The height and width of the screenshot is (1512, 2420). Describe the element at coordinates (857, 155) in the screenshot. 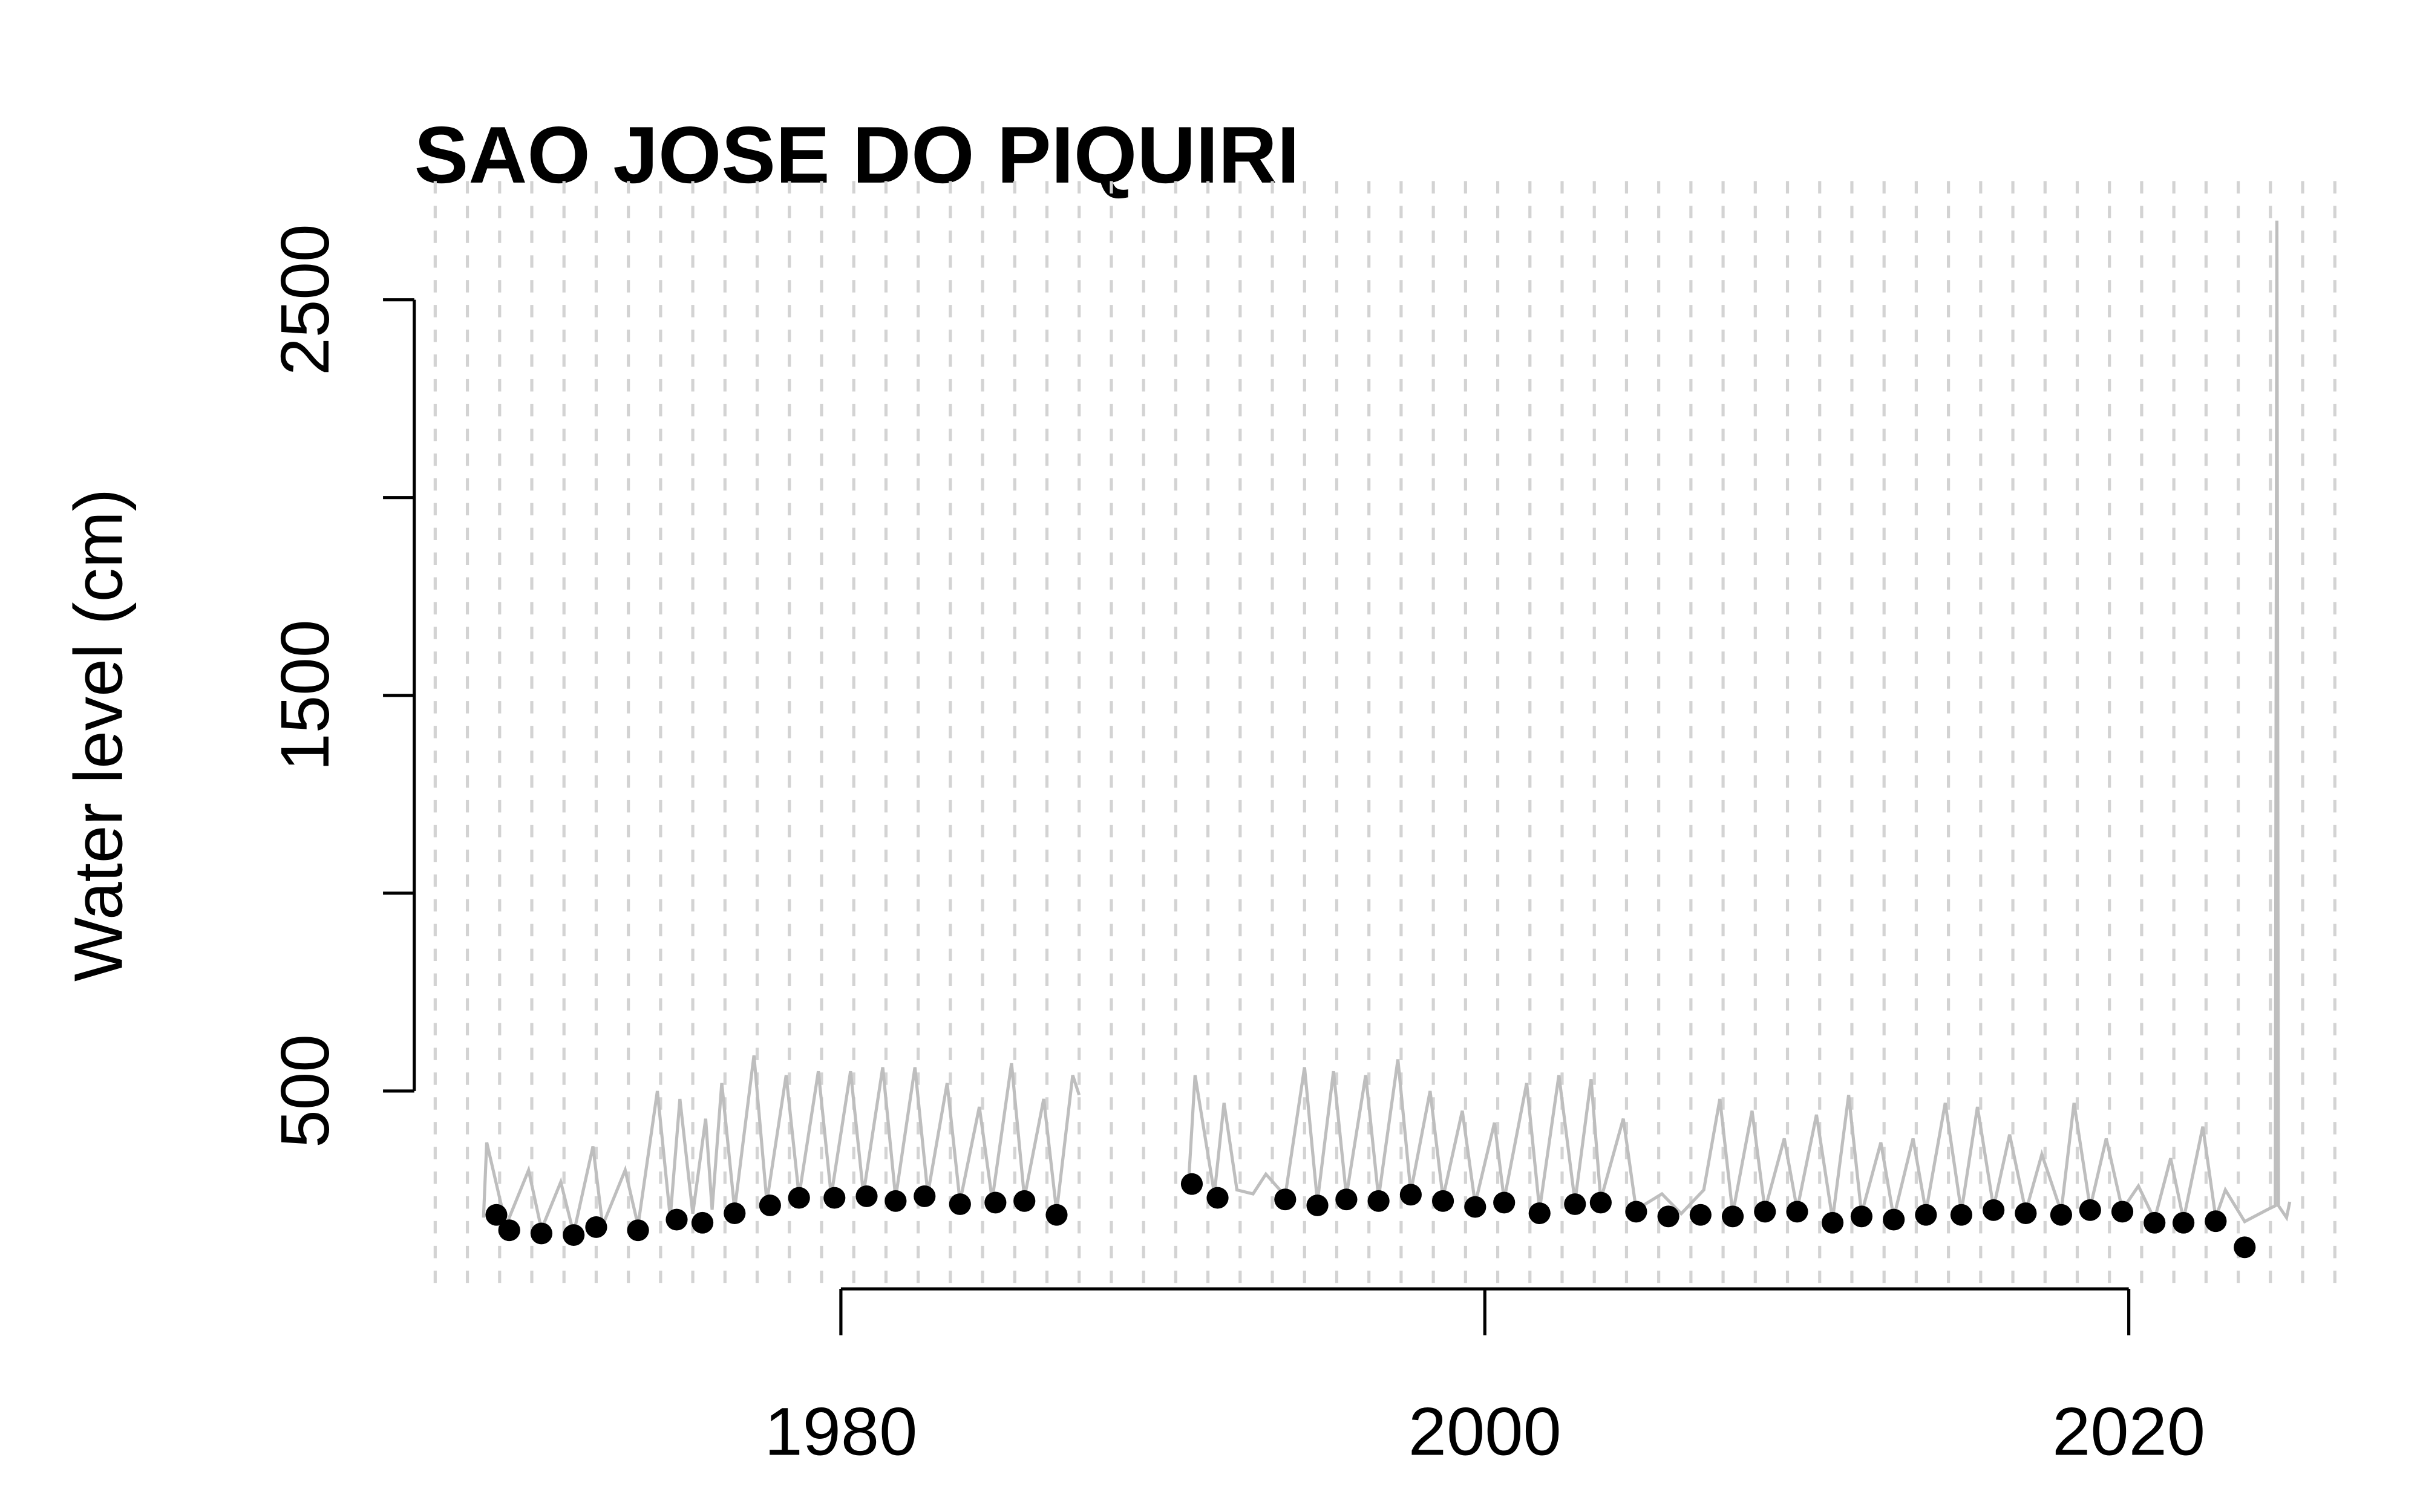

I see `chart-title: SAO JOSE DO PIQUIRI` at that location.